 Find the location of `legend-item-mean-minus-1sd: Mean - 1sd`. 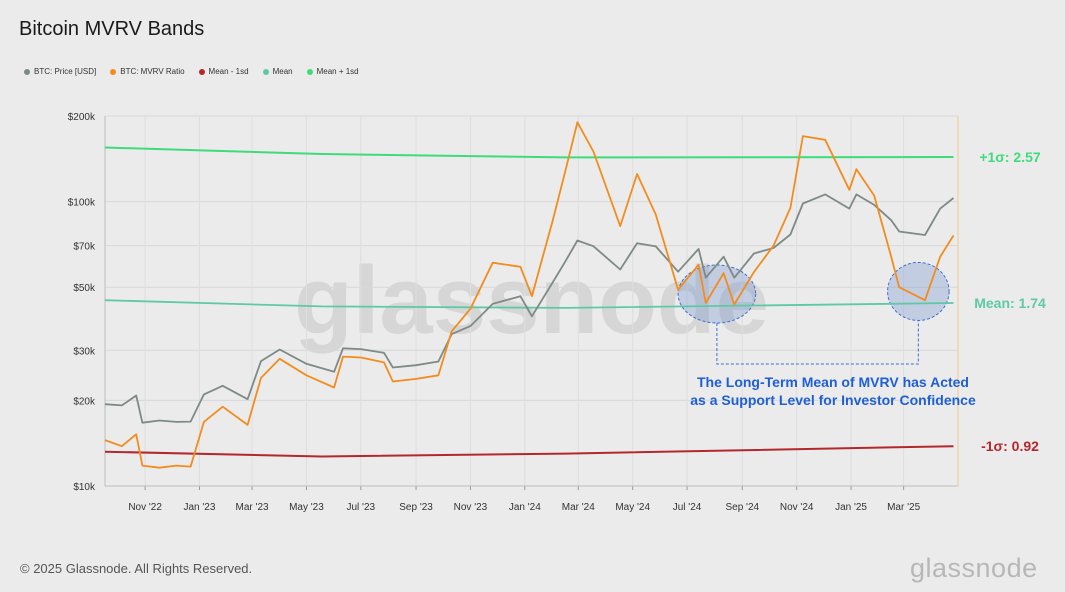

legend-item-mean-minus-1sd: Mean - 1sd is located at coordinates (223, 71).